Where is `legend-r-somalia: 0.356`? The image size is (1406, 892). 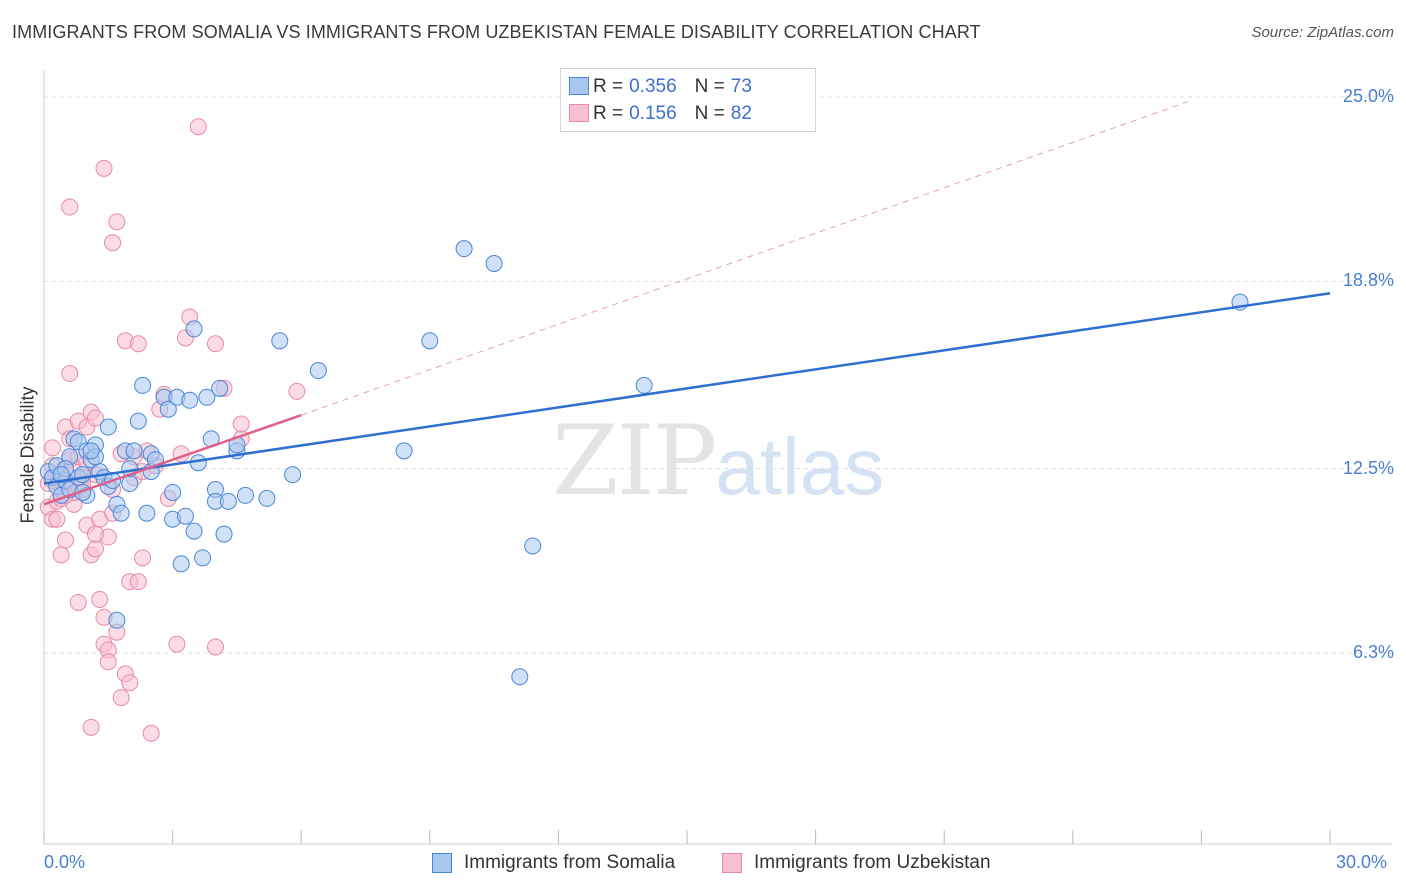
legend-r-somalia: 0.356 is located at coordinates (653, 86).